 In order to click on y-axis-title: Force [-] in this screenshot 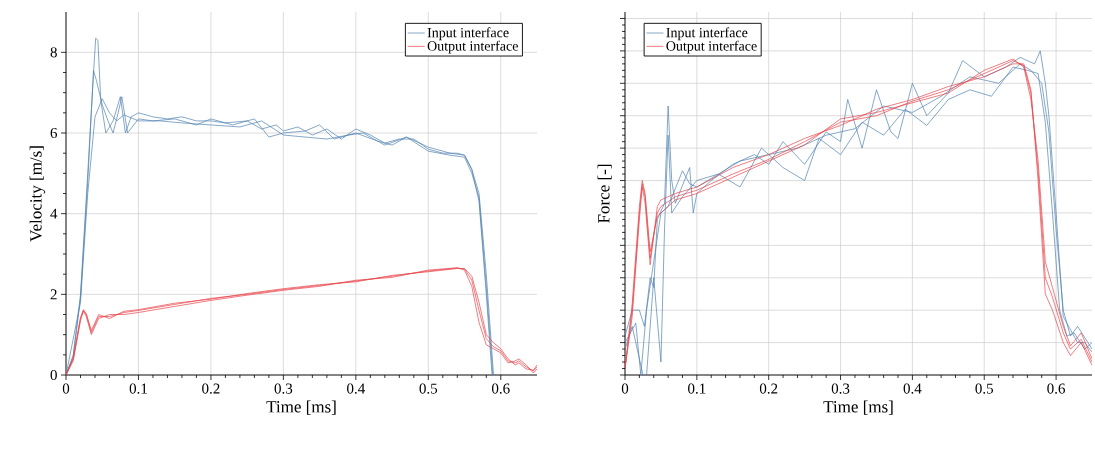, I will do `click(604, 193)`.